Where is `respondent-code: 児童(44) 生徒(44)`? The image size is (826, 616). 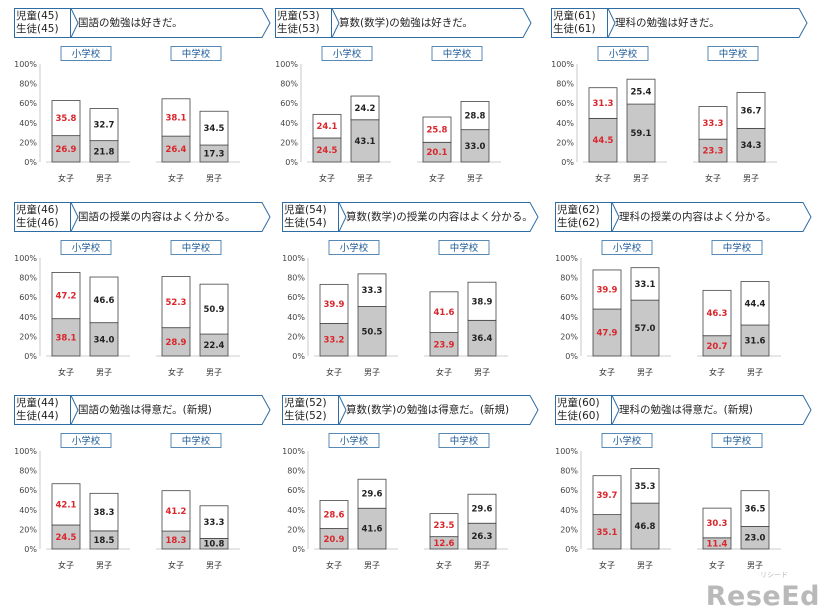 respondent-code: 児童(44) 生徒(44) is located at coordinates (37, 409).